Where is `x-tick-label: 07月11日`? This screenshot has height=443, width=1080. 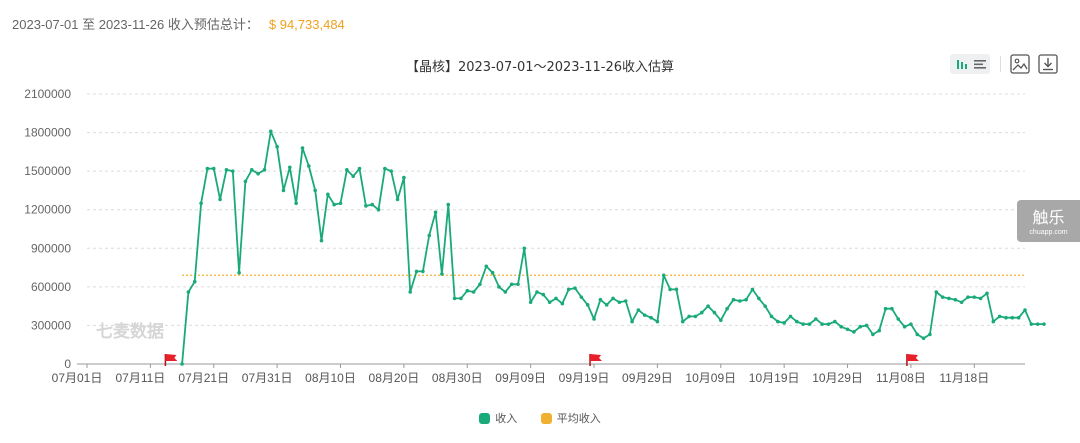 x-tick-label: 07月11日 is located at coordinates (140, 378).